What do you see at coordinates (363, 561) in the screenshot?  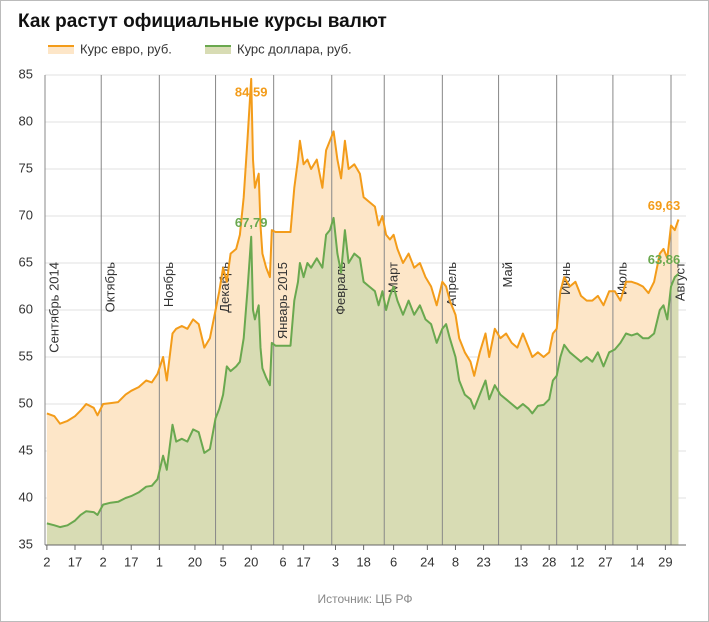 I see `x-tick-label: 18` at bounding box center [363, 561].